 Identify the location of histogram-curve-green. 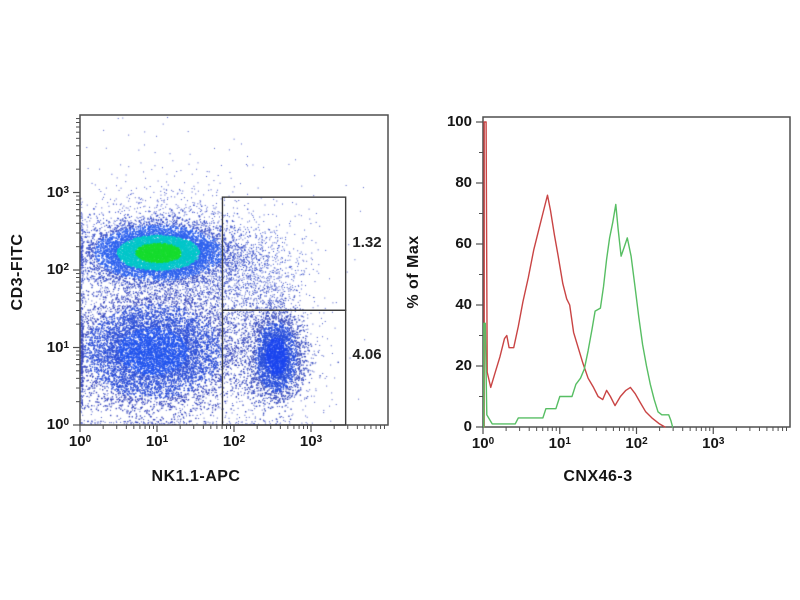
(578, 315).